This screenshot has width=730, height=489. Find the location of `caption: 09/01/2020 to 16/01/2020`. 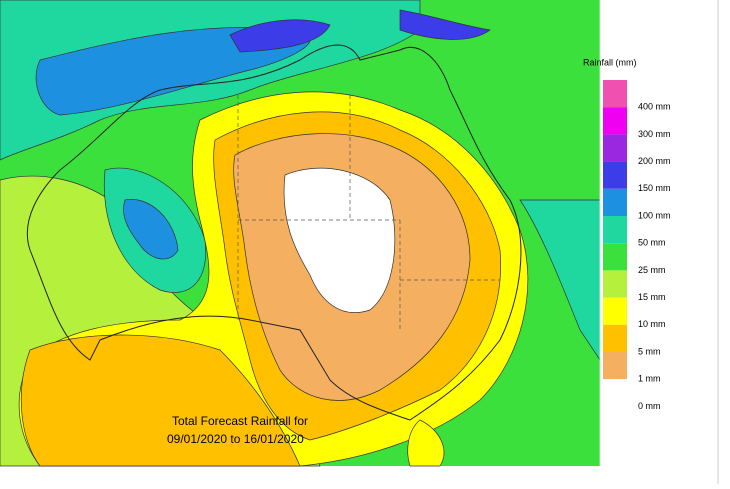

caption: 09/01/2020 to 16/01/2020 is located at coordinates (235, 439).